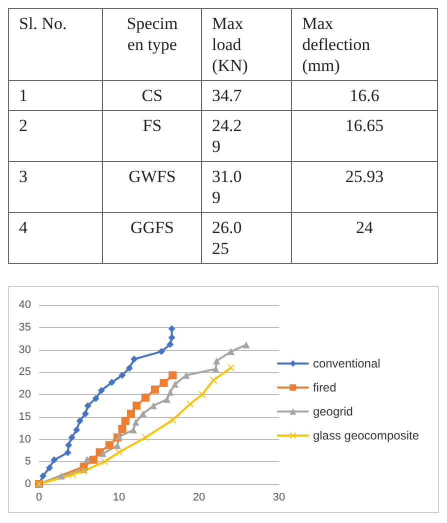 Image resolution: width=447 pixels, height=523 pixels. What do you see at coordinates (247, 187) in the screenshot?
I see `text: 31.0 9` at bounding box center [247, 187].